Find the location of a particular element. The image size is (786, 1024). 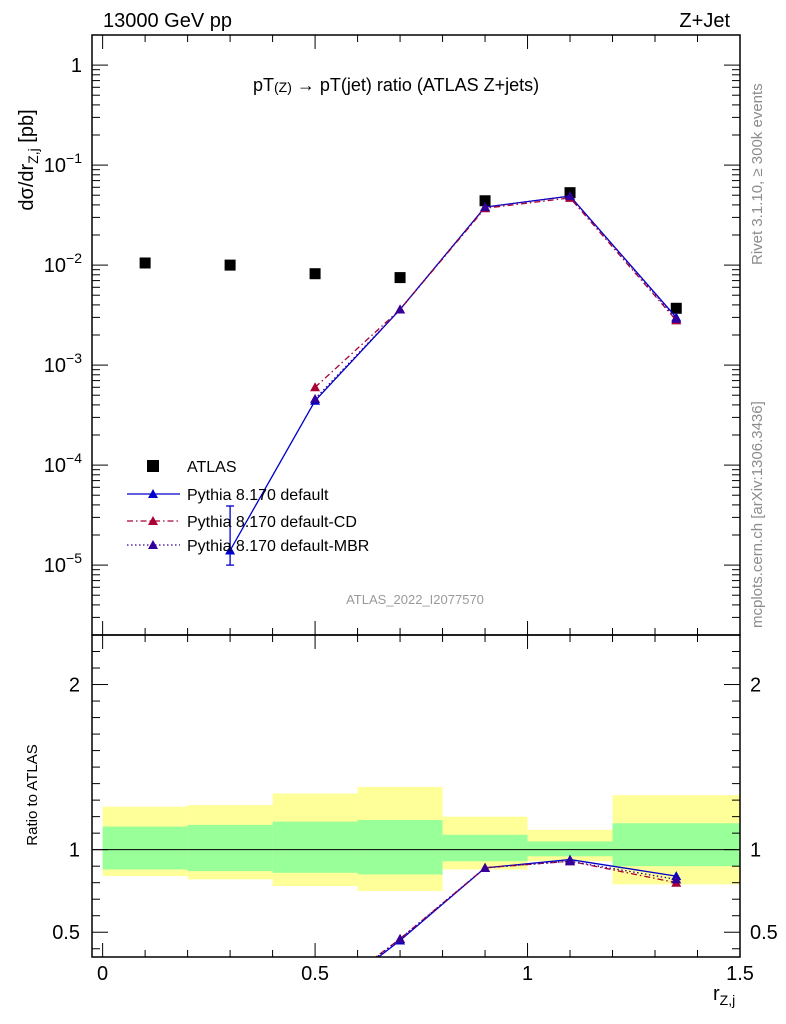

ratio-y-tick-label: 2 is located at coordinates (74, 686).